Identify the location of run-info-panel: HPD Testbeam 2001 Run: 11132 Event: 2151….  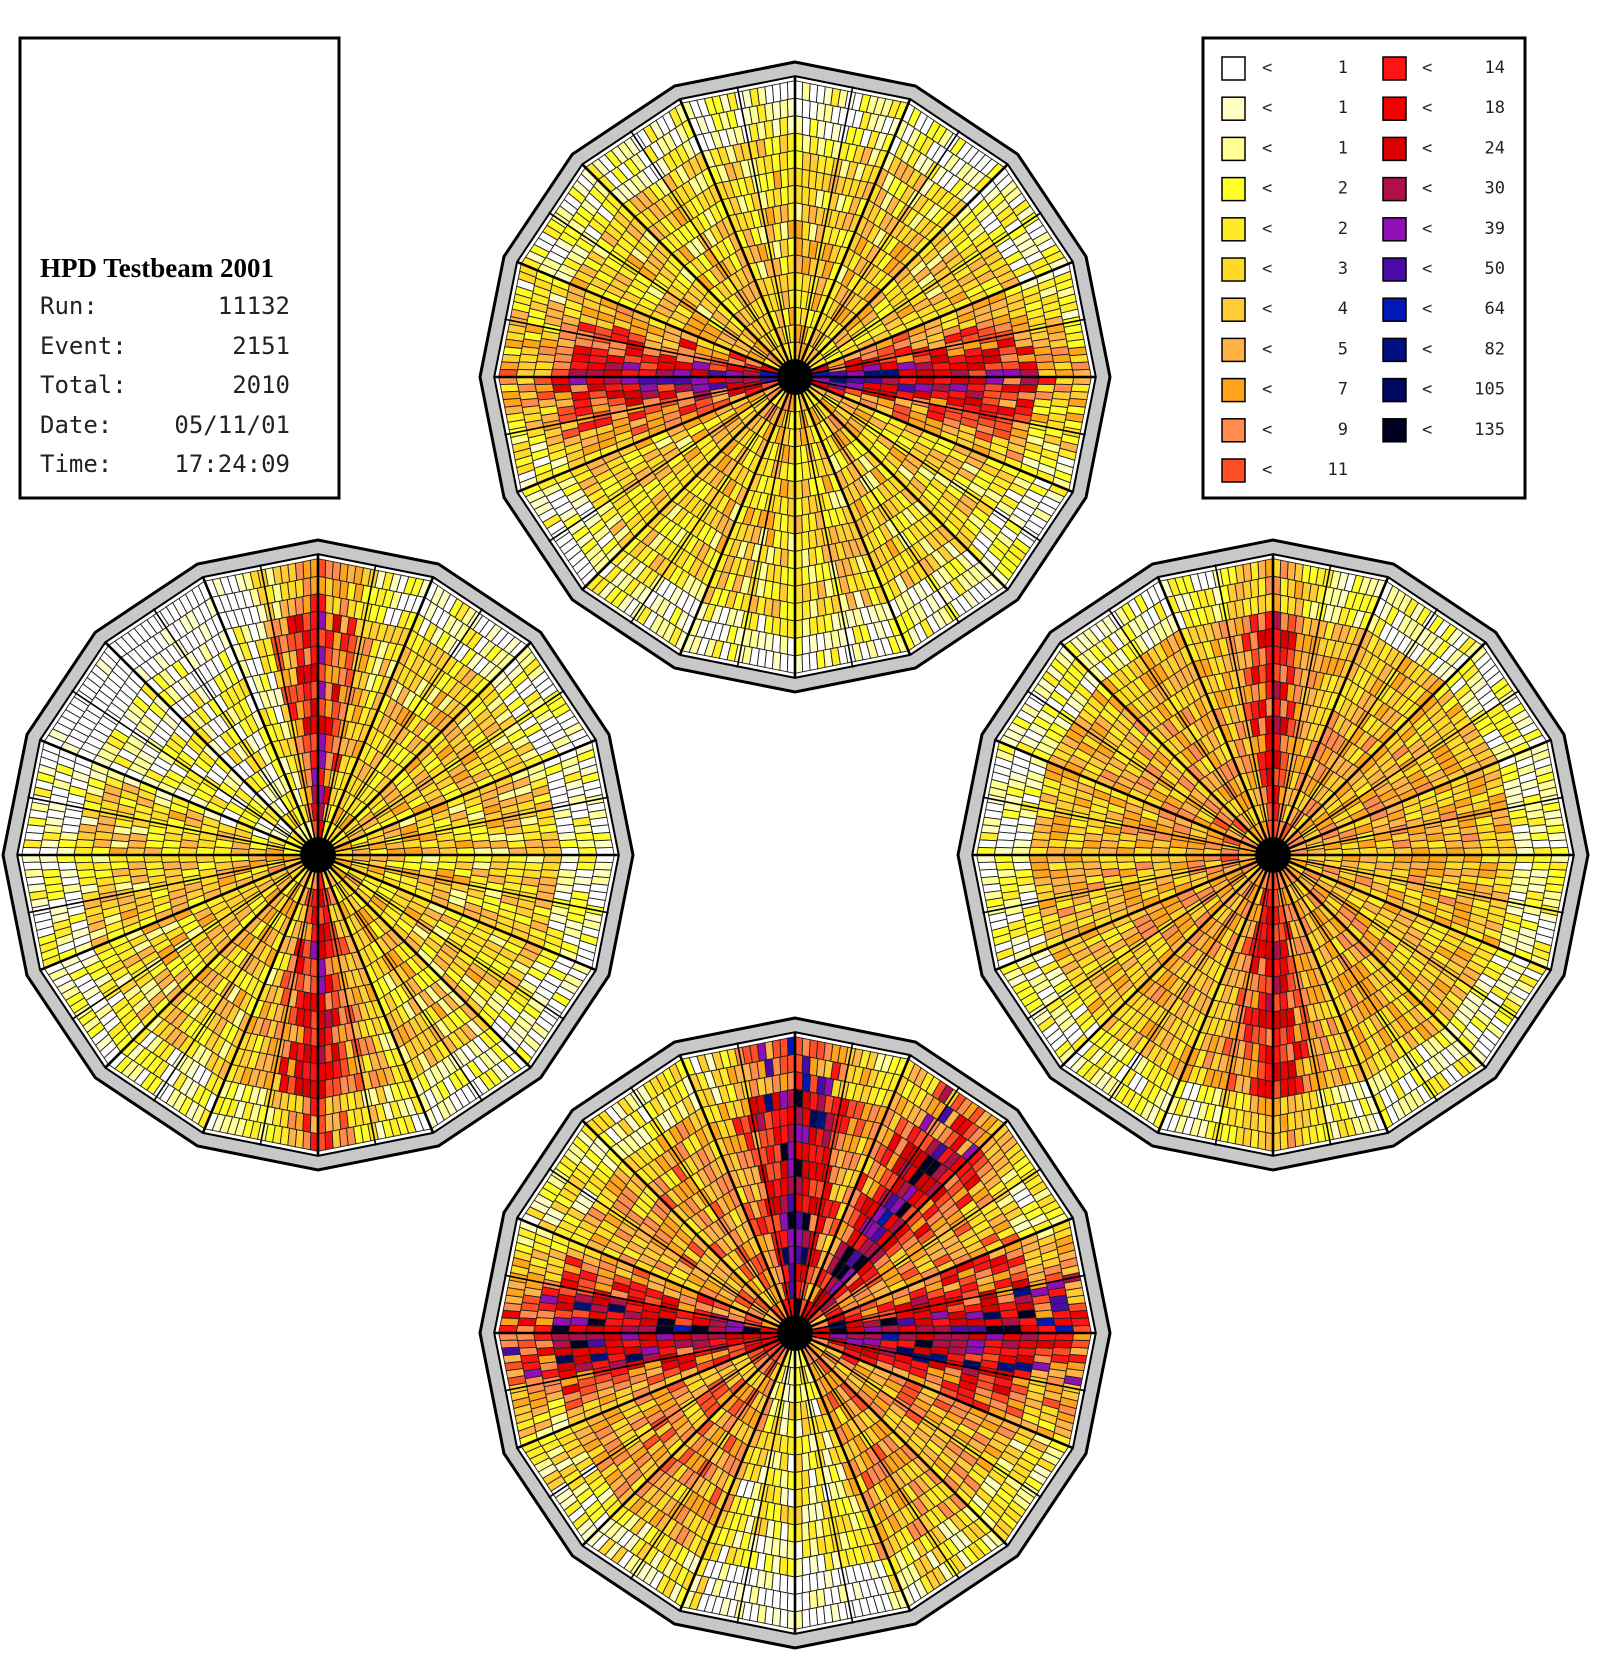
(179, 268).